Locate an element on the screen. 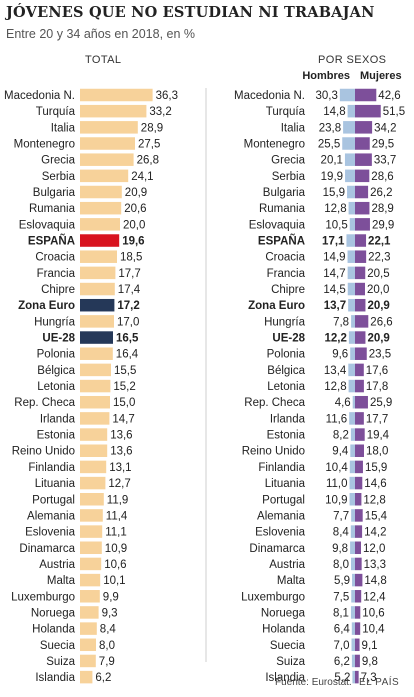  total-category-label: Zona Euro is located at coordinates (46, 306).